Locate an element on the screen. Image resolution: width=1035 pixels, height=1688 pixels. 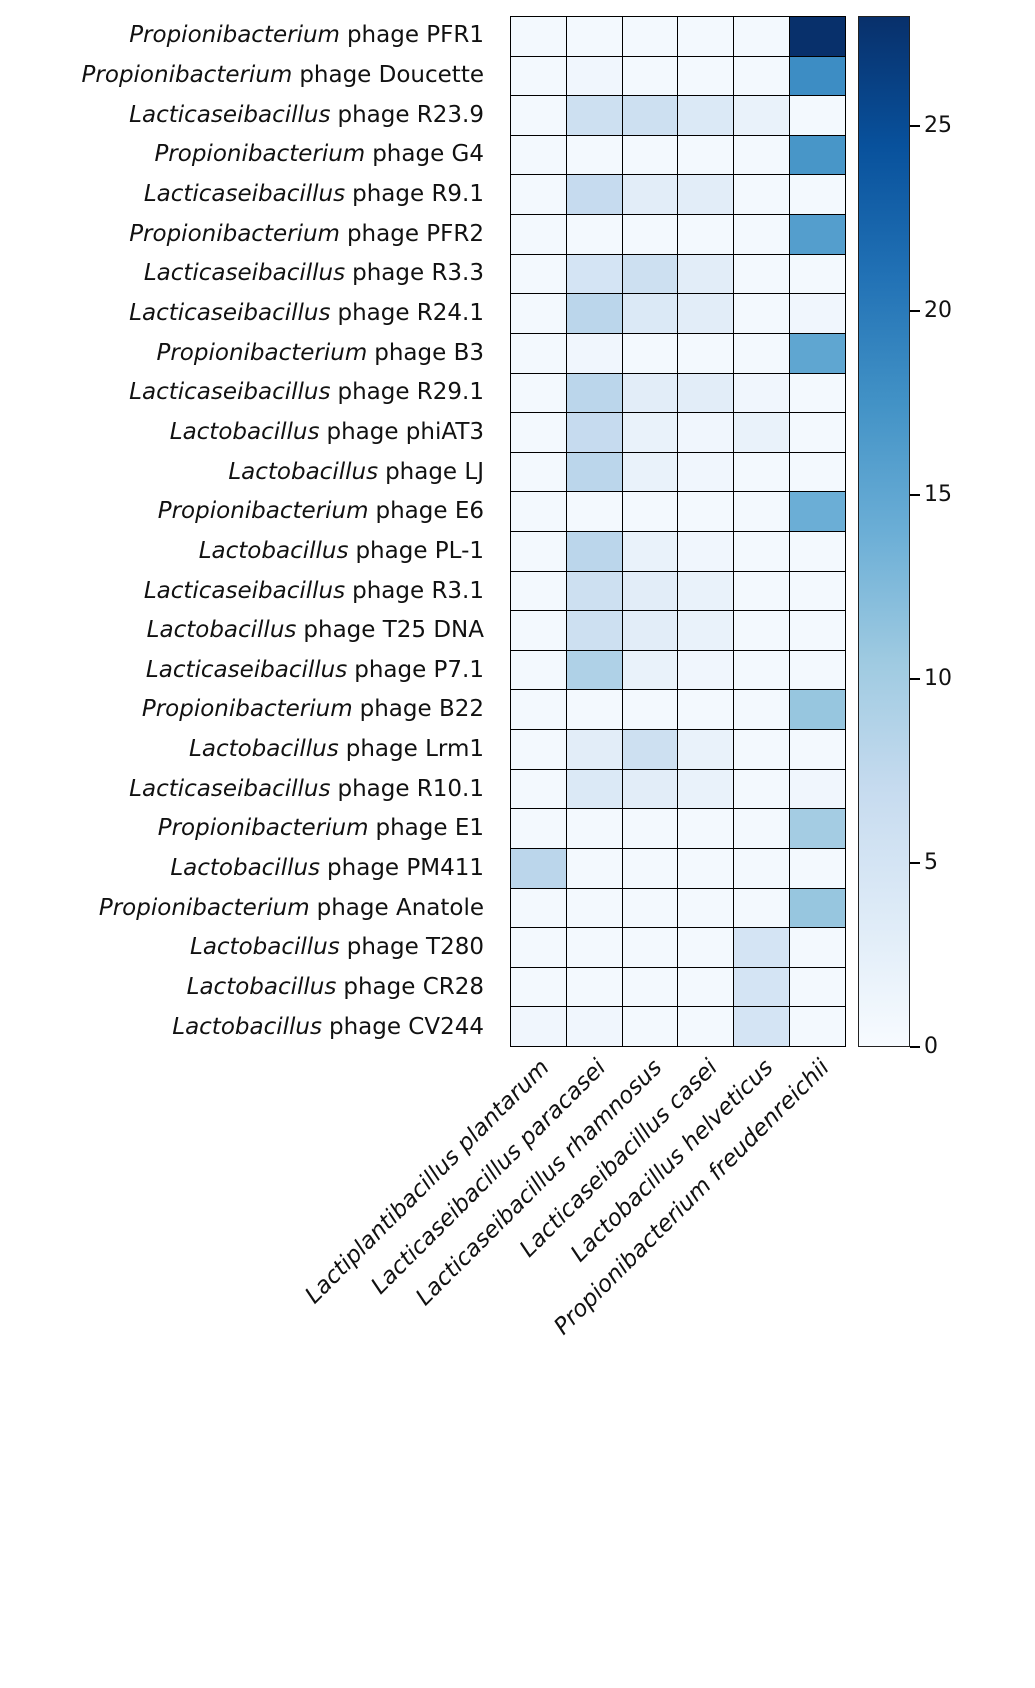
row-label-rest: phage E1 is located at coordinates (430, 828).